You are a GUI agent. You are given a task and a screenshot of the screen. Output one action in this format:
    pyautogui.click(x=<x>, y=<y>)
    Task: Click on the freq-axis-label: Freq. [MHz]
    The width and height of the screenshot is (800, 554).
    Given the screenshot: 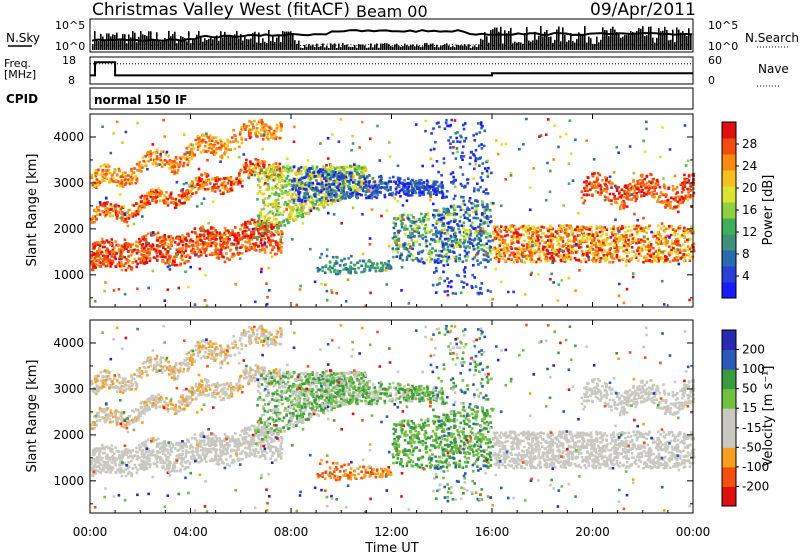 What is the action you would take?
    pyautogui.click(x=20, y=69)
    